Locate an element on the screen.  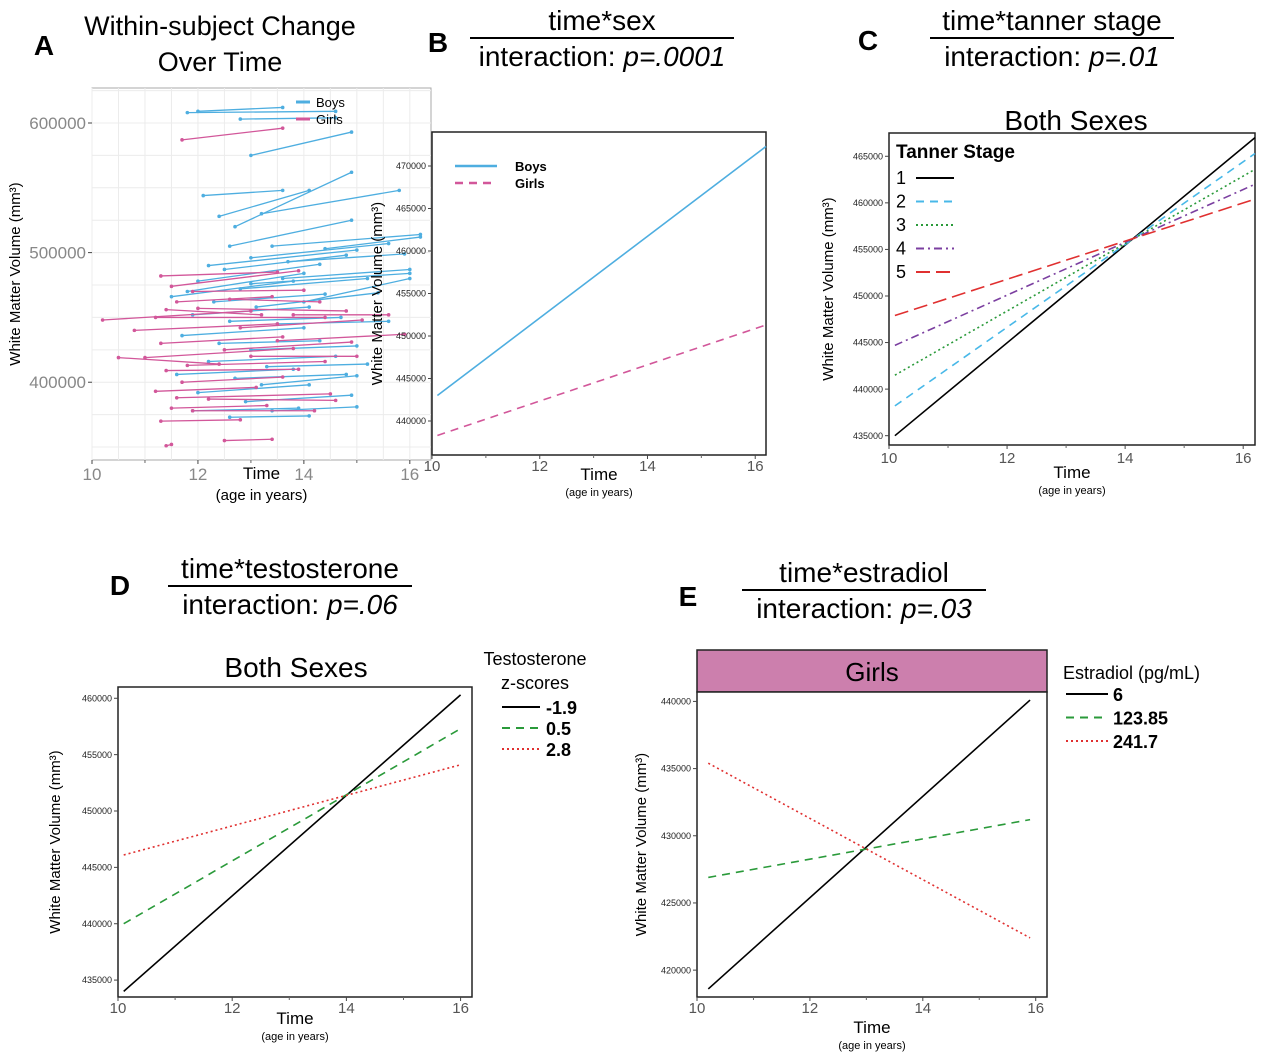
interaction-term: time*testosterone is located at coordinates (290, 568).